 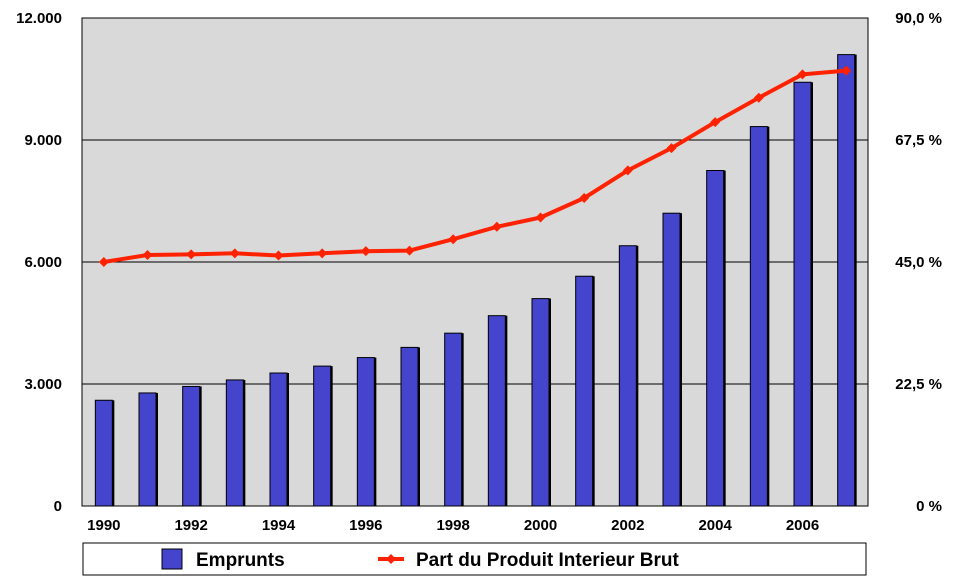 I want to click on y-axis-left: 0 3.000 6.000 9.000 12.000, so click(x=39, y=262).